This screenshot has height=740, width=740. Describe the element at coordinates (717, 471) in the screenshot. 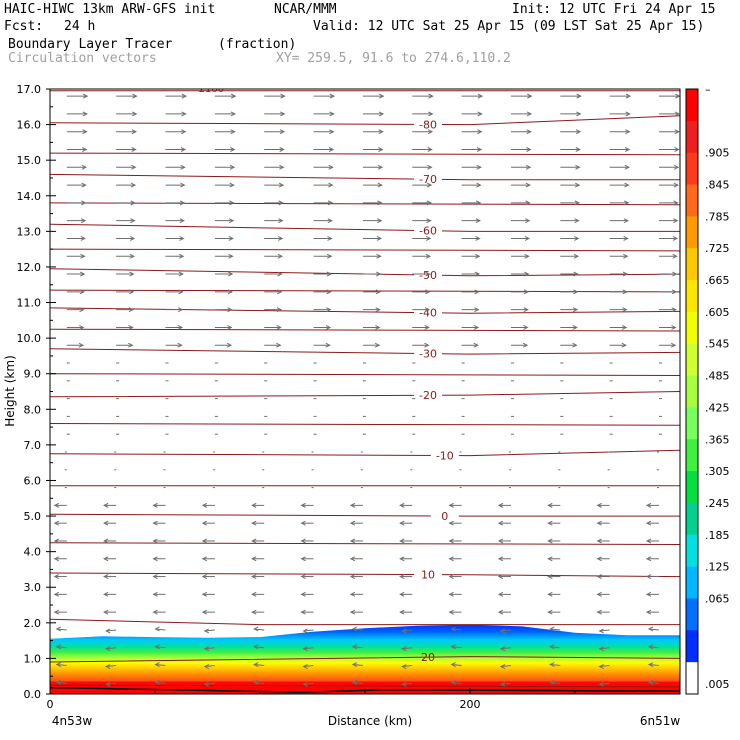

I see `colorbar-label: .305` at that location.